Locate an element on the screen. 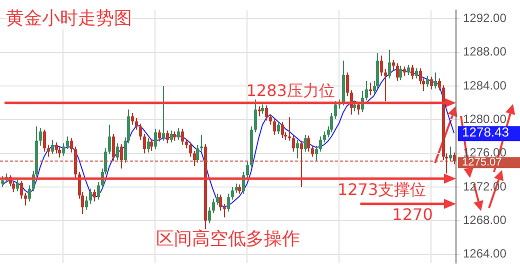 This screenshot has height=273, width=520. y-tick-label: 1268.00 is located at coordinates (485, 220).